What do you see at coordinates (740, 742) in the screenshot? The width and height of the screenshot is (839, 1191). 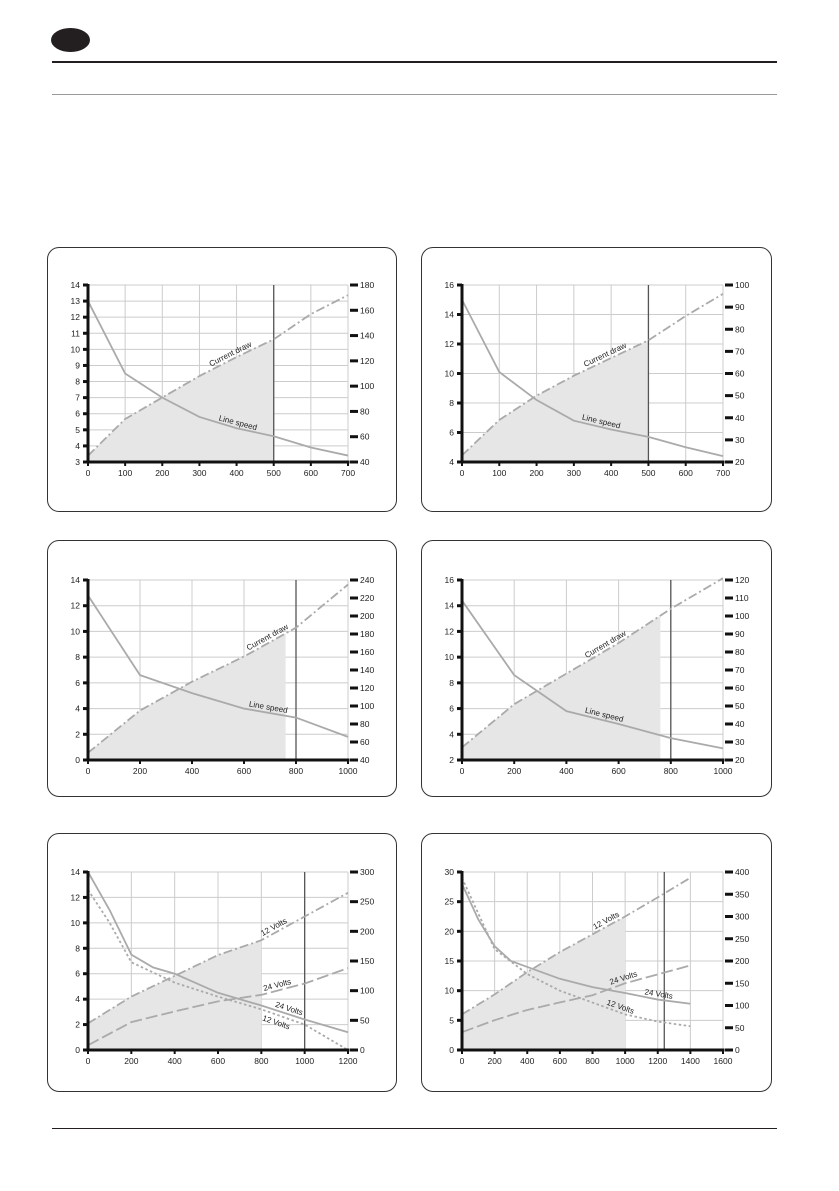 I see `right-tick-label: 30` at bounding box center [740, 742].